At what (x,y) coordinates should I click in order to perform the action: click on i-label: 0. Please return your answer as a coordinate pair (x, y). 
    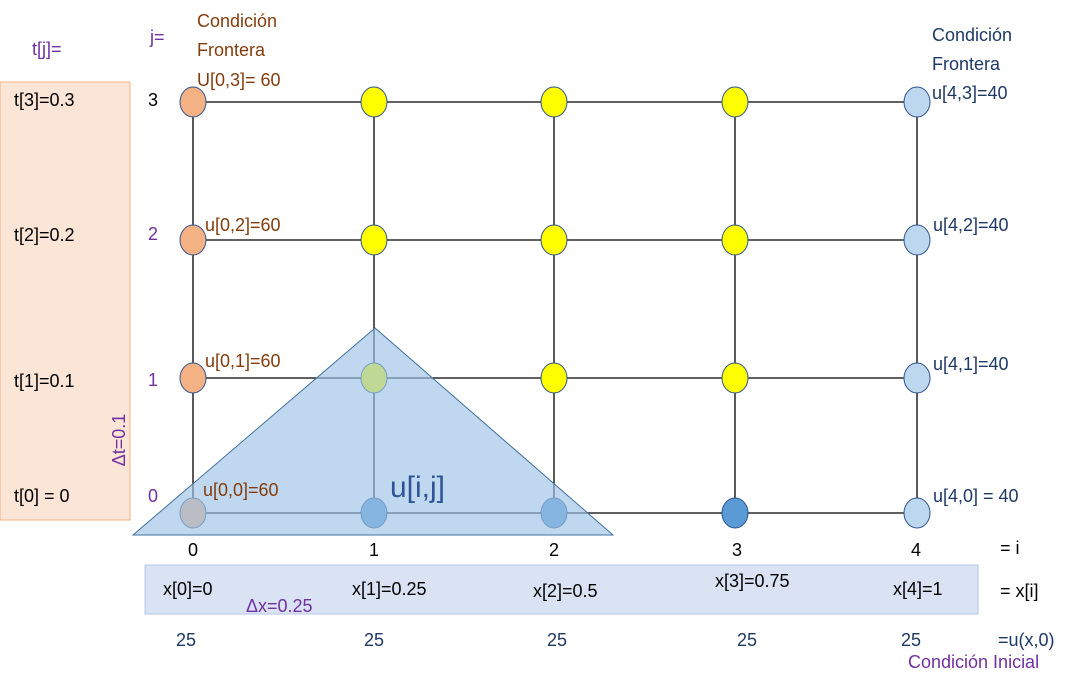
    Looking at the image, I should click on (193, 550).